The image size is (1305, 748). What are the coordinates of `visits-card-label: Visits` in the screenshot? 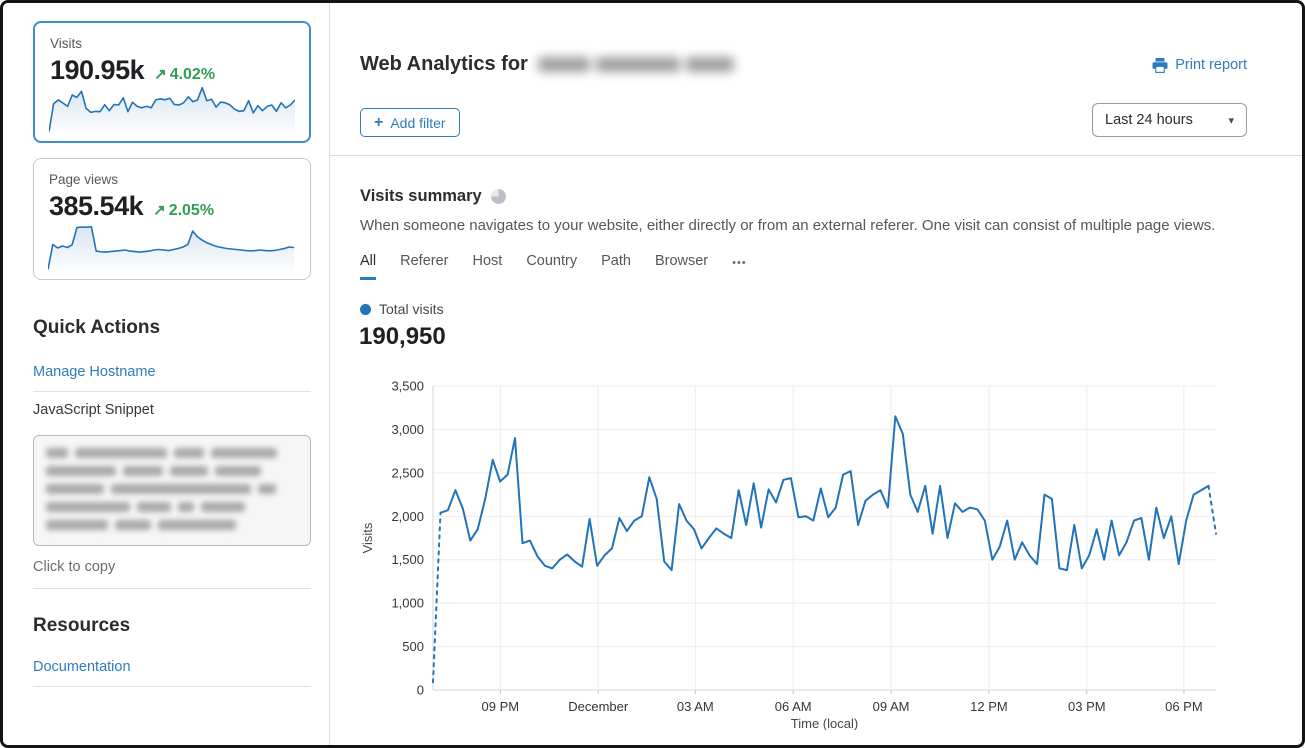 It's located at (66, 43).